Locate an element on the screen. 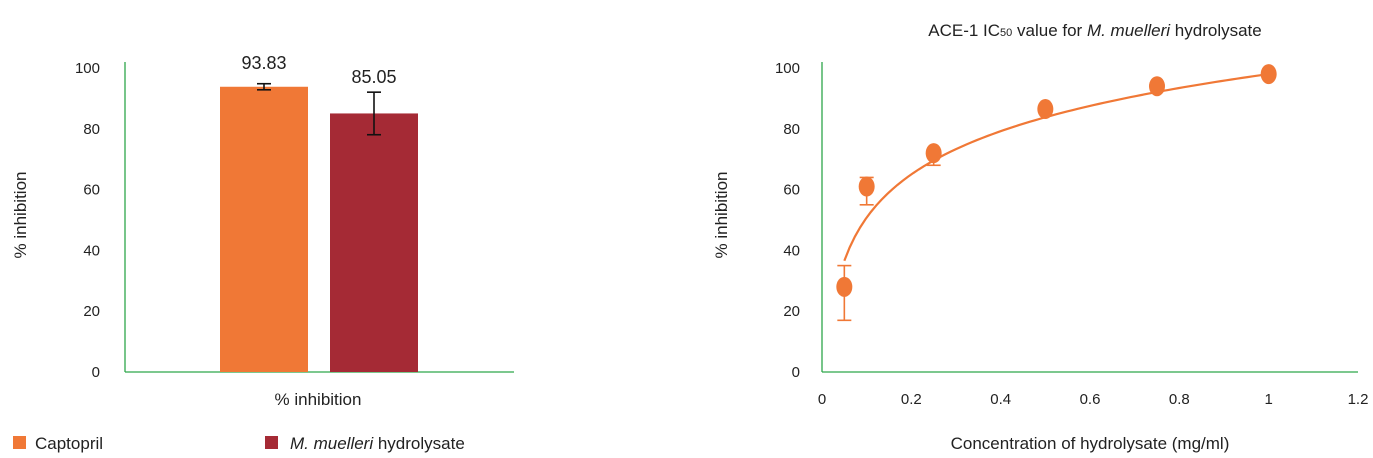 The height and width of the screenshot is (458, 1373). scatter-x-tick-label: 0.6 is located at coordinates (1090, 399).